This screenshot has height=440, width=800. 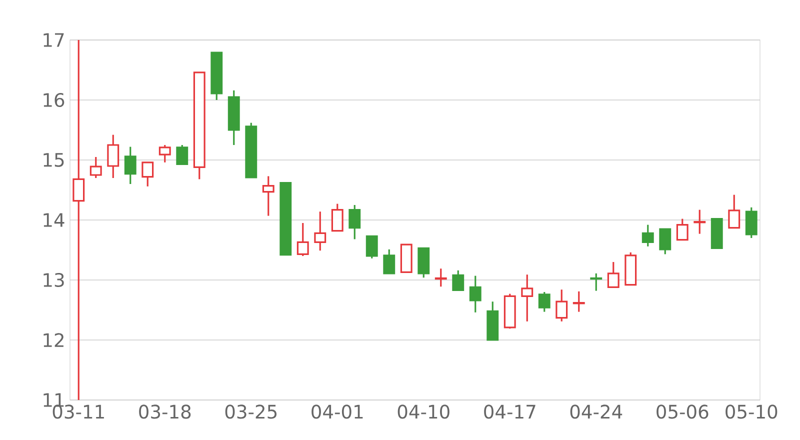 I want to click on y-tick-label: 15, so click(x=54, y=160).